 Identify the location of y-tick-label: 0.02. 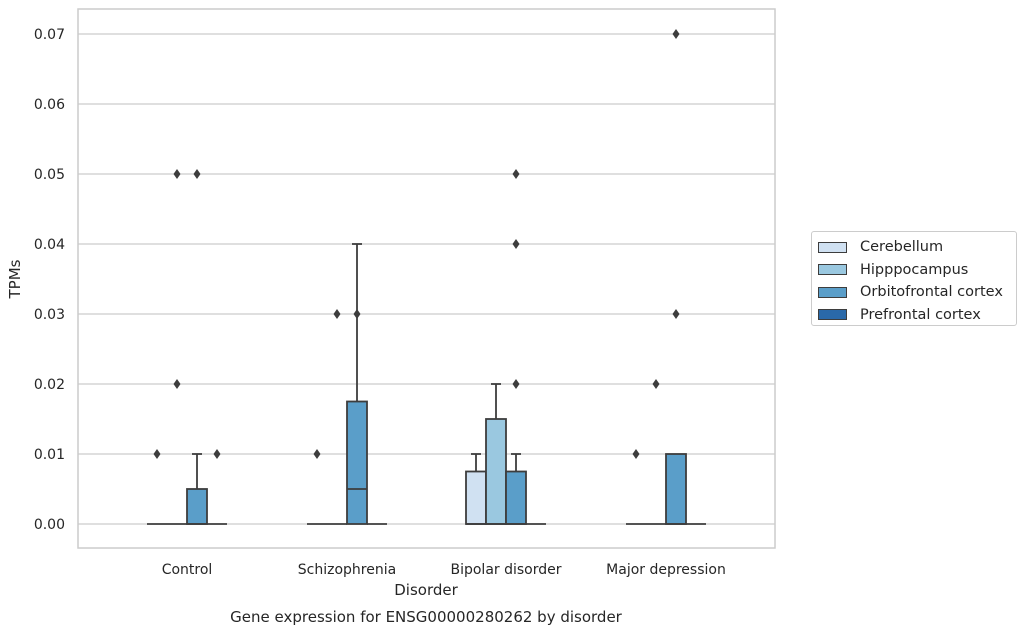
(49, 385).